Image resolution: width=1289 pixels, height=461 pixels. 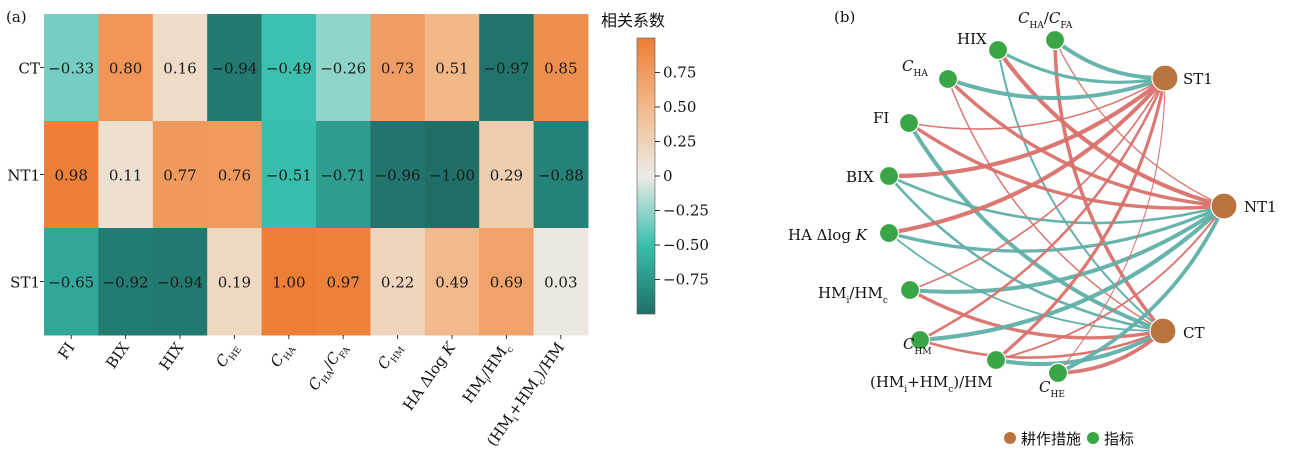 I want to click on colorbar-tick-label-2: 0.25, so click(x=679, y=142).